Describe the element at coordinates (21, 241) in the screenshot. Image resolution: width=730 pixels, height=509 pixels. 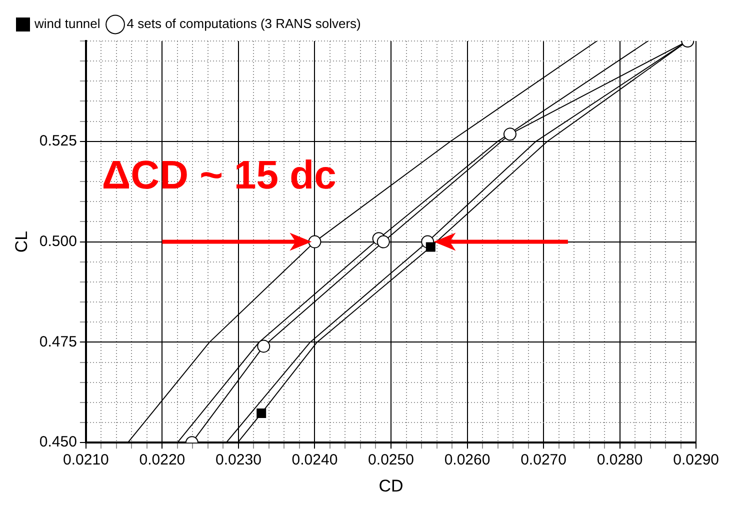
I see `y-axis-title: CL` at that location.